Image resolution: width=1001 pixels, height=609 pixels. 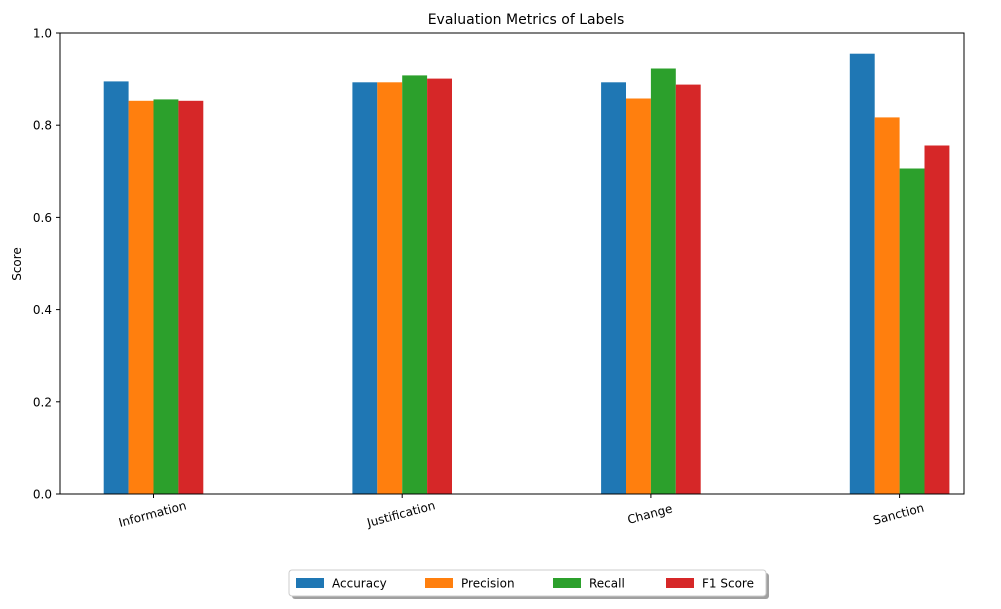 I want to click on legend-label-f1-score: F1 Score, so click(x=728, y=584).